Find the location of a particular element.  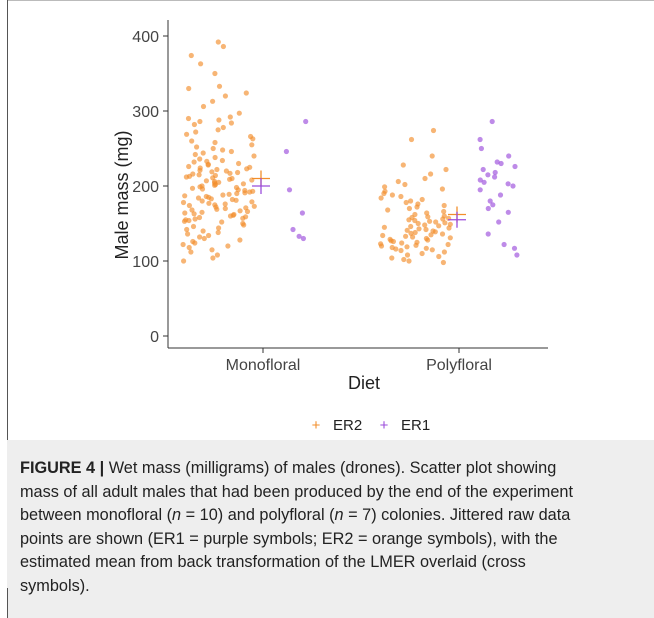

y-tick-label: 100 is located at coordinates (145, 262).